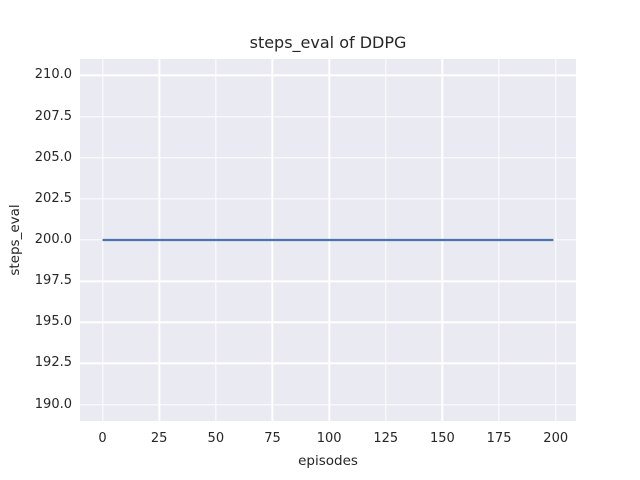 The image size is (640, 480). I want to click on x-tick-label: 150, so click(442, 438).